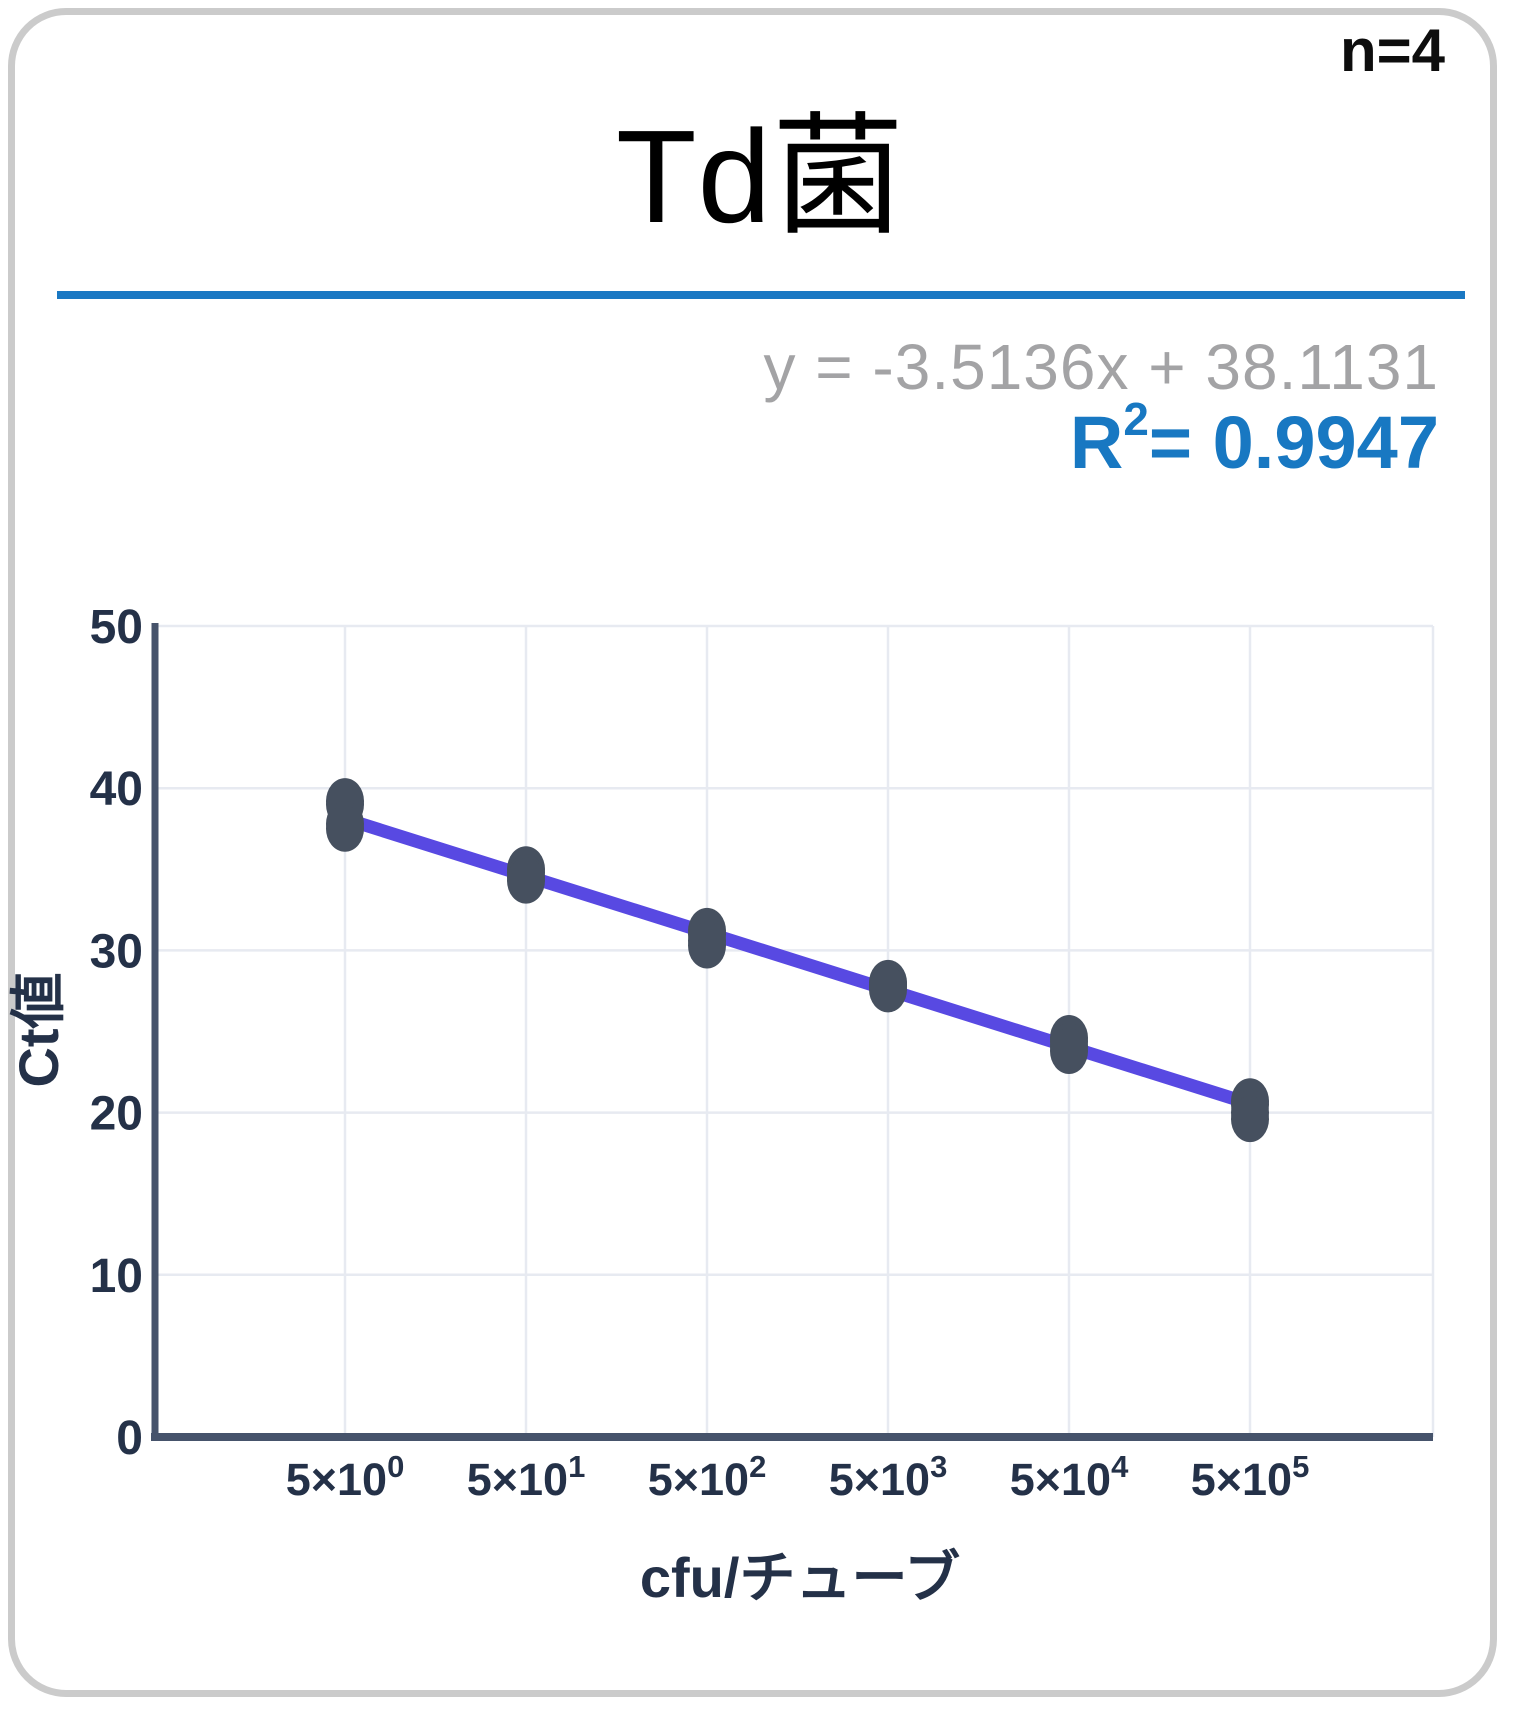 The height and width of the screenshot is (1721, 1521). What do you see at coordinates (116, 951) in the screenshot?
I see `y-tick-label: 30` at bounding box center [116, 951].